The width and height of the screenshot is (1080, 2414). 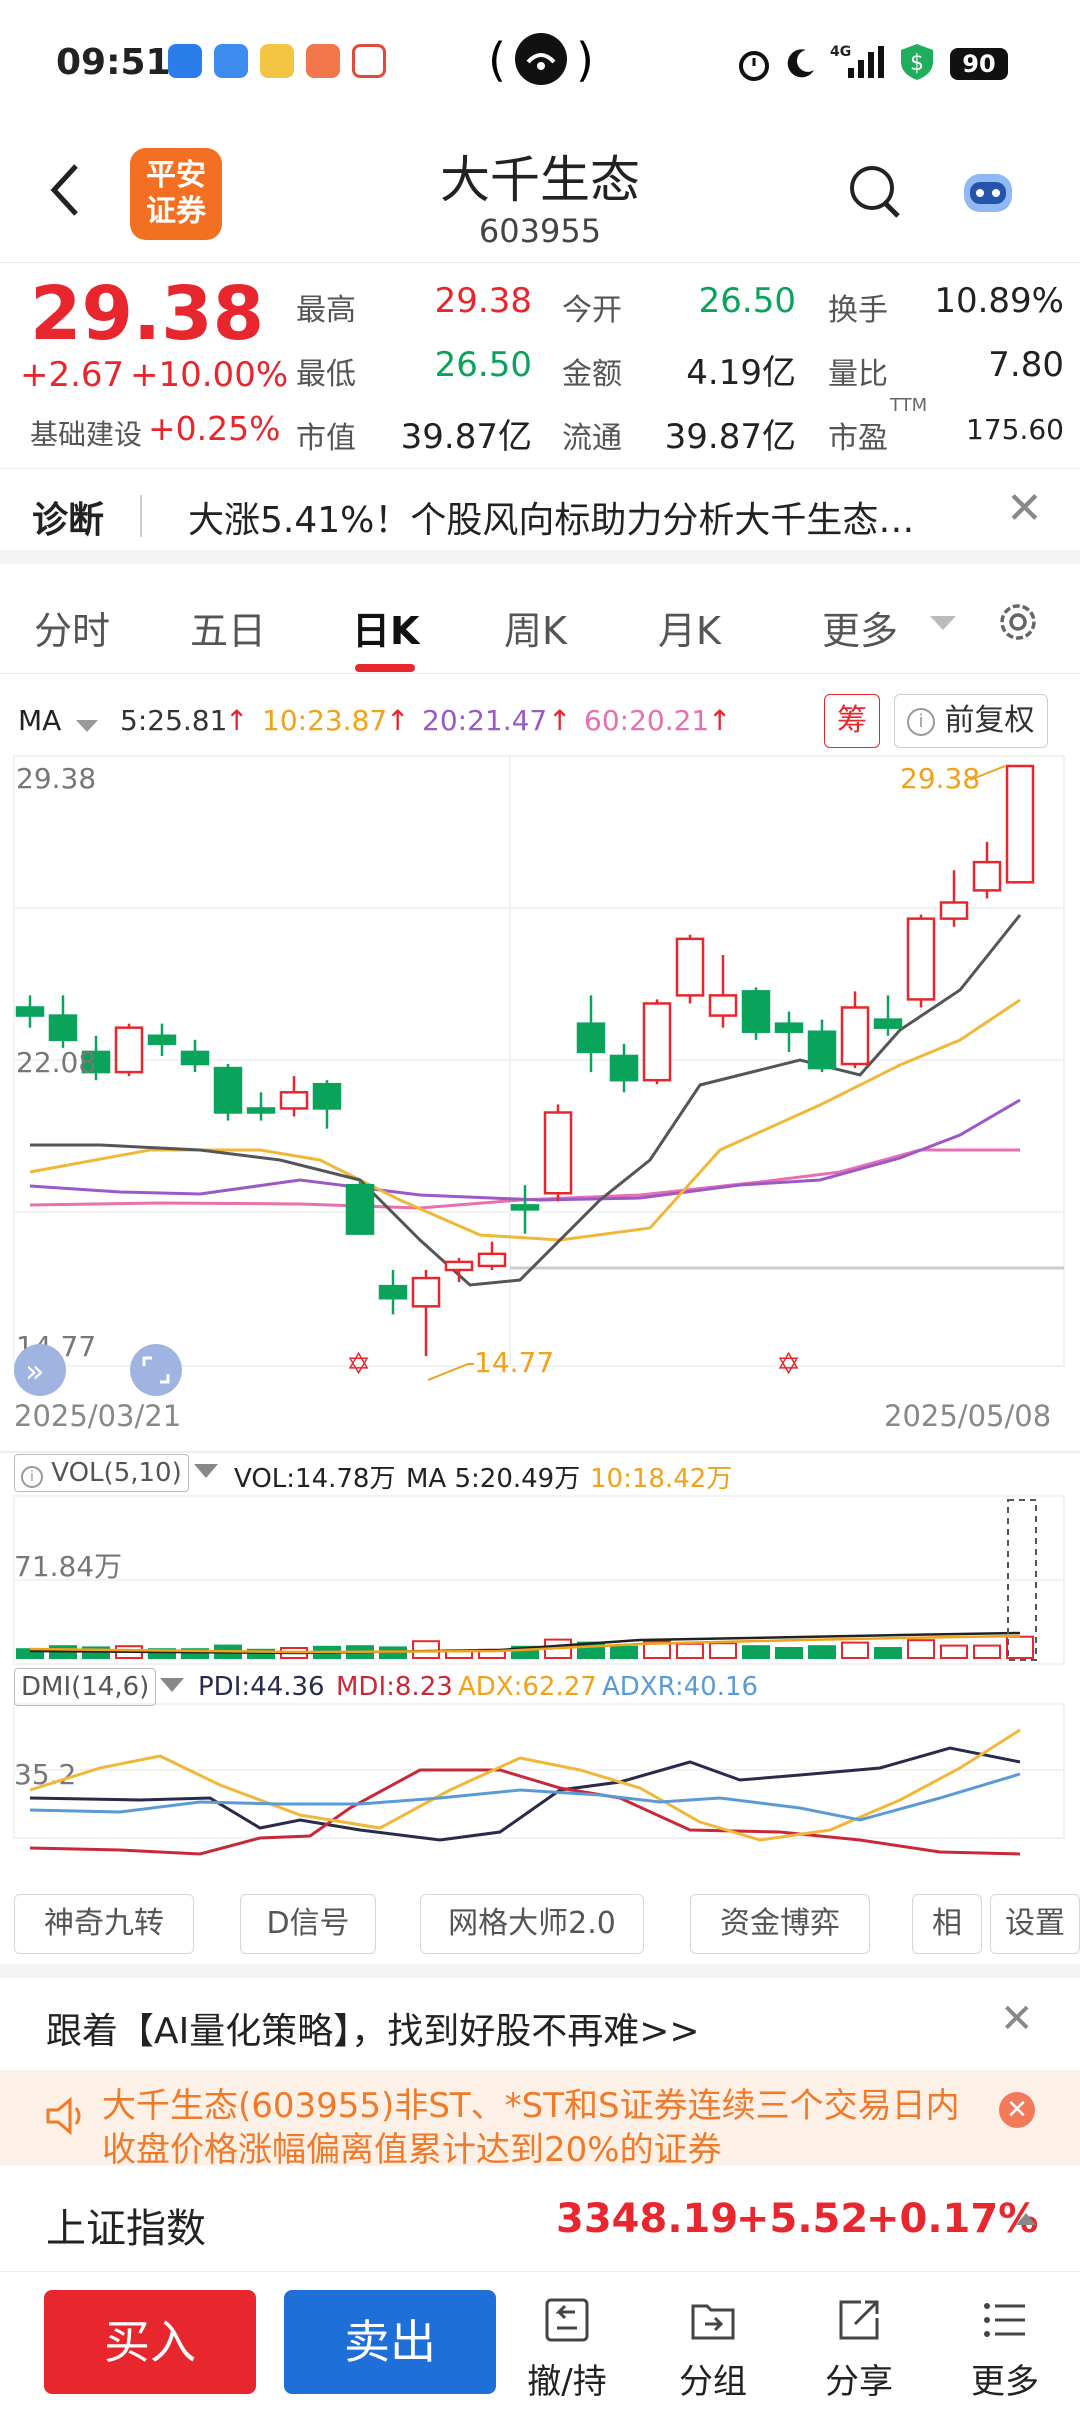 I want to click on cancel-hold-button: 撤/持, so click(x=567, y=2348).